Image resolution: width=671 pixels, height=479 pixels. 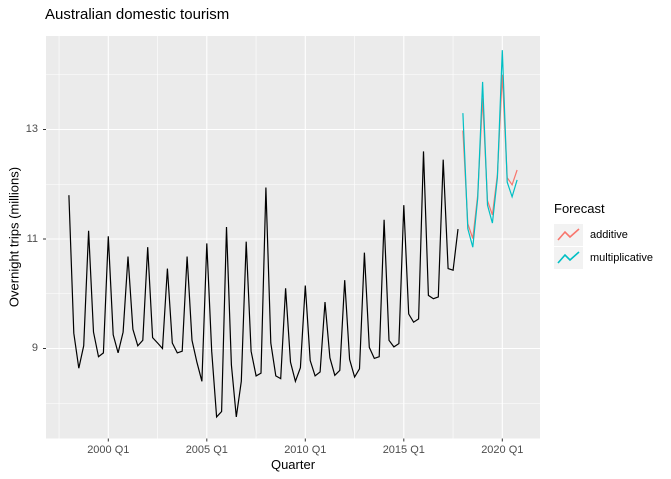 I want to click on y-axis-title: Overnight trips (millions), so click(x=14, y=237).